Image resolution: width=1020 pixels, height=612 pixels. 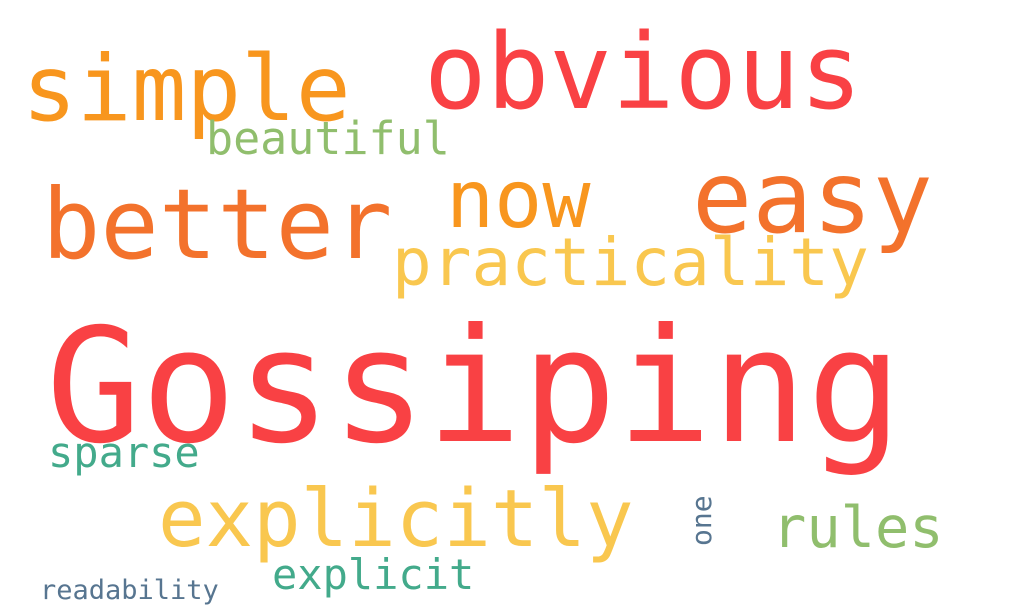 What do you see at coordinates (217, 224) in the screenshot?
I see `word-better: better` at bounding box center [217, 224].